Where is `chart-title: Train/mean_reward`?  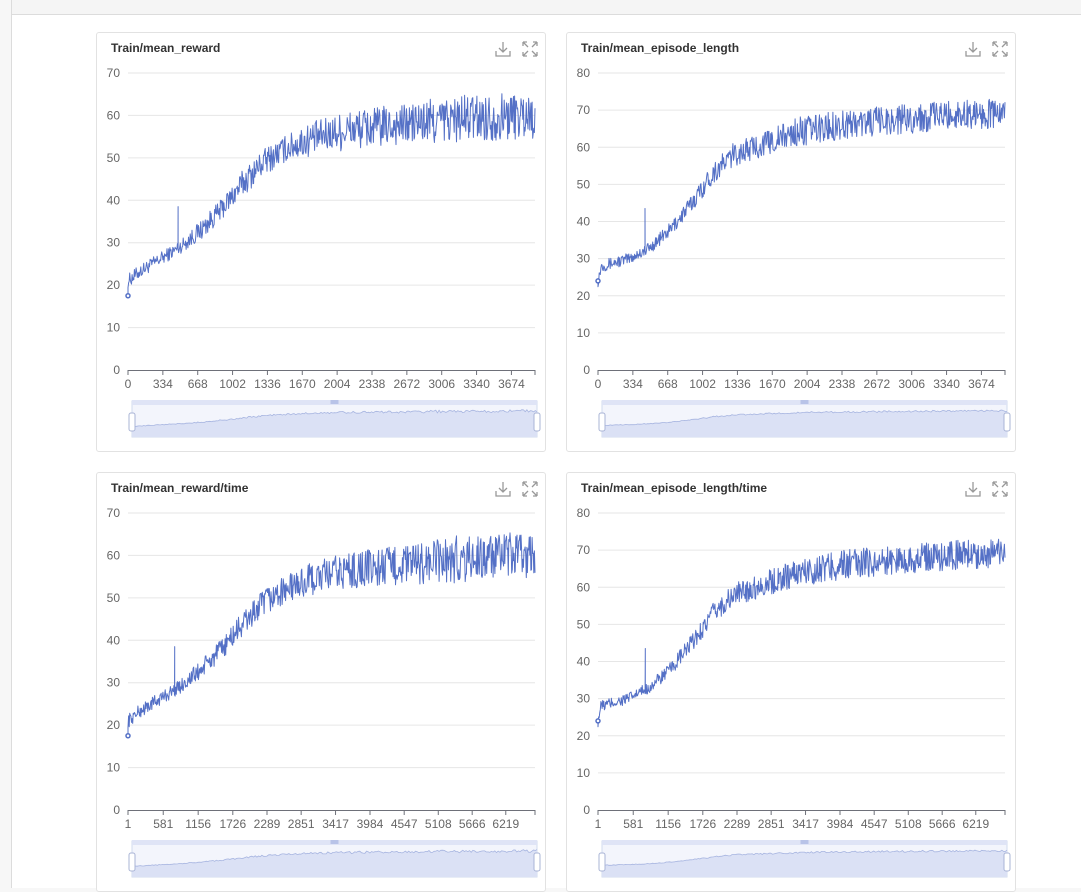
chart-title: Train/mean_reward is located at coordinates (166, 48).